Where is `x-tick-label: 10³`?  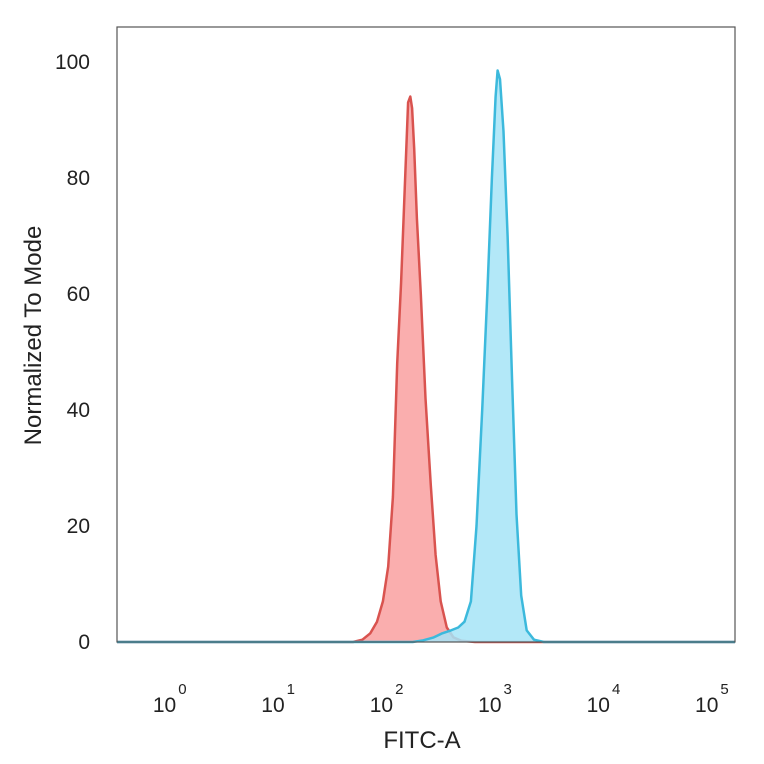 x-tick-label: 10³ is located at coordinates (495, 699).